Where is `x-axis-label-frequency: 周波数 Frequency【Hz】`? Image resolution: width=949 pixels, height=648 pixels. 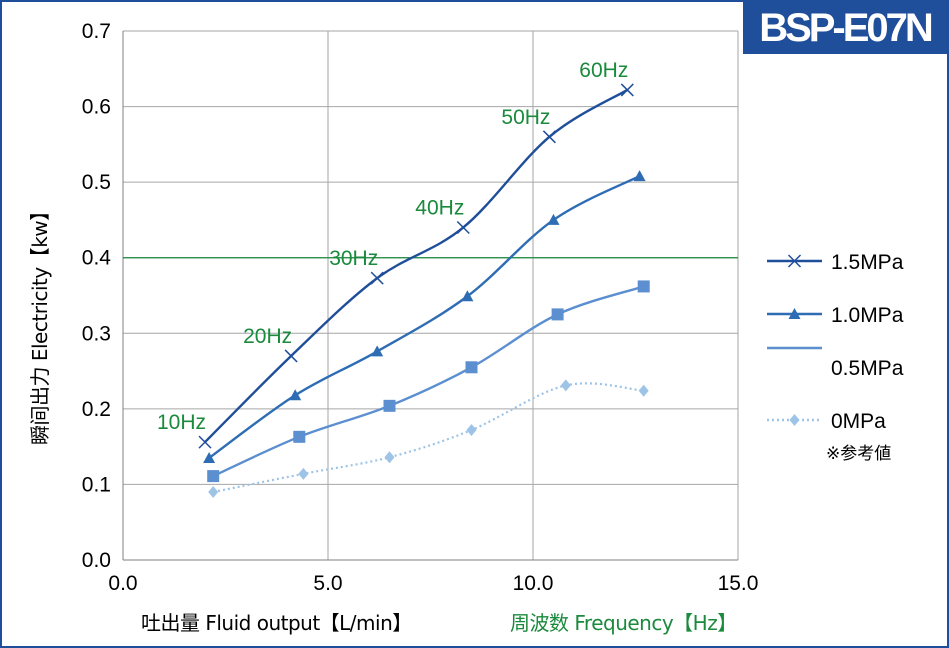
x-axis-label-frequency: 周波数 Frequency【Hz】 is located at coordinates (623, 623).